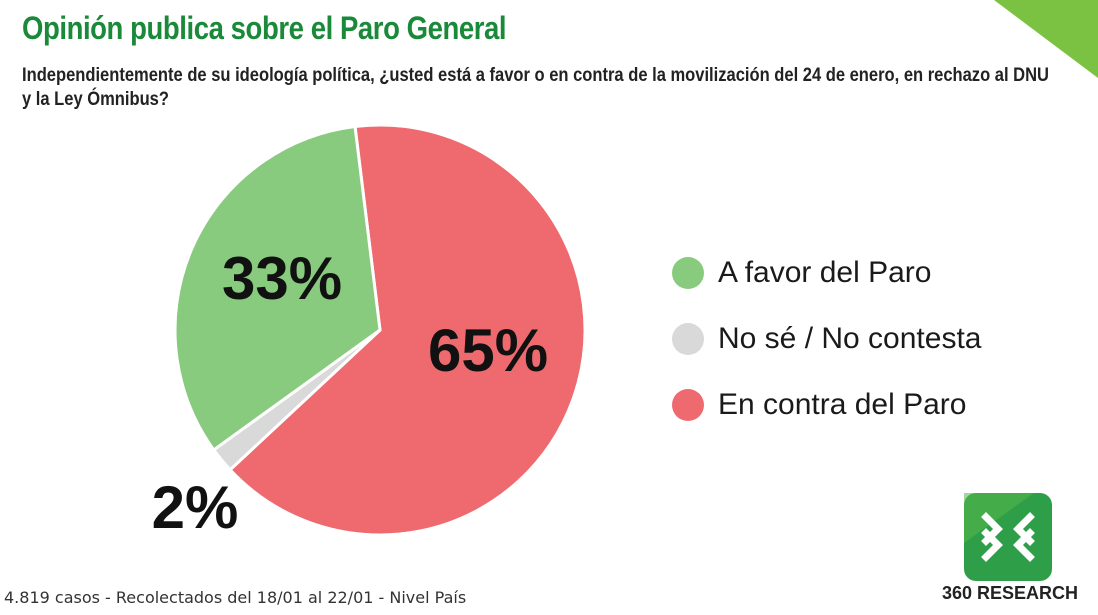 The width and height of the screenshot is (1098, 615). I want to click on legend-label-nosabe: No sé / No contesta, so click(850, 338).